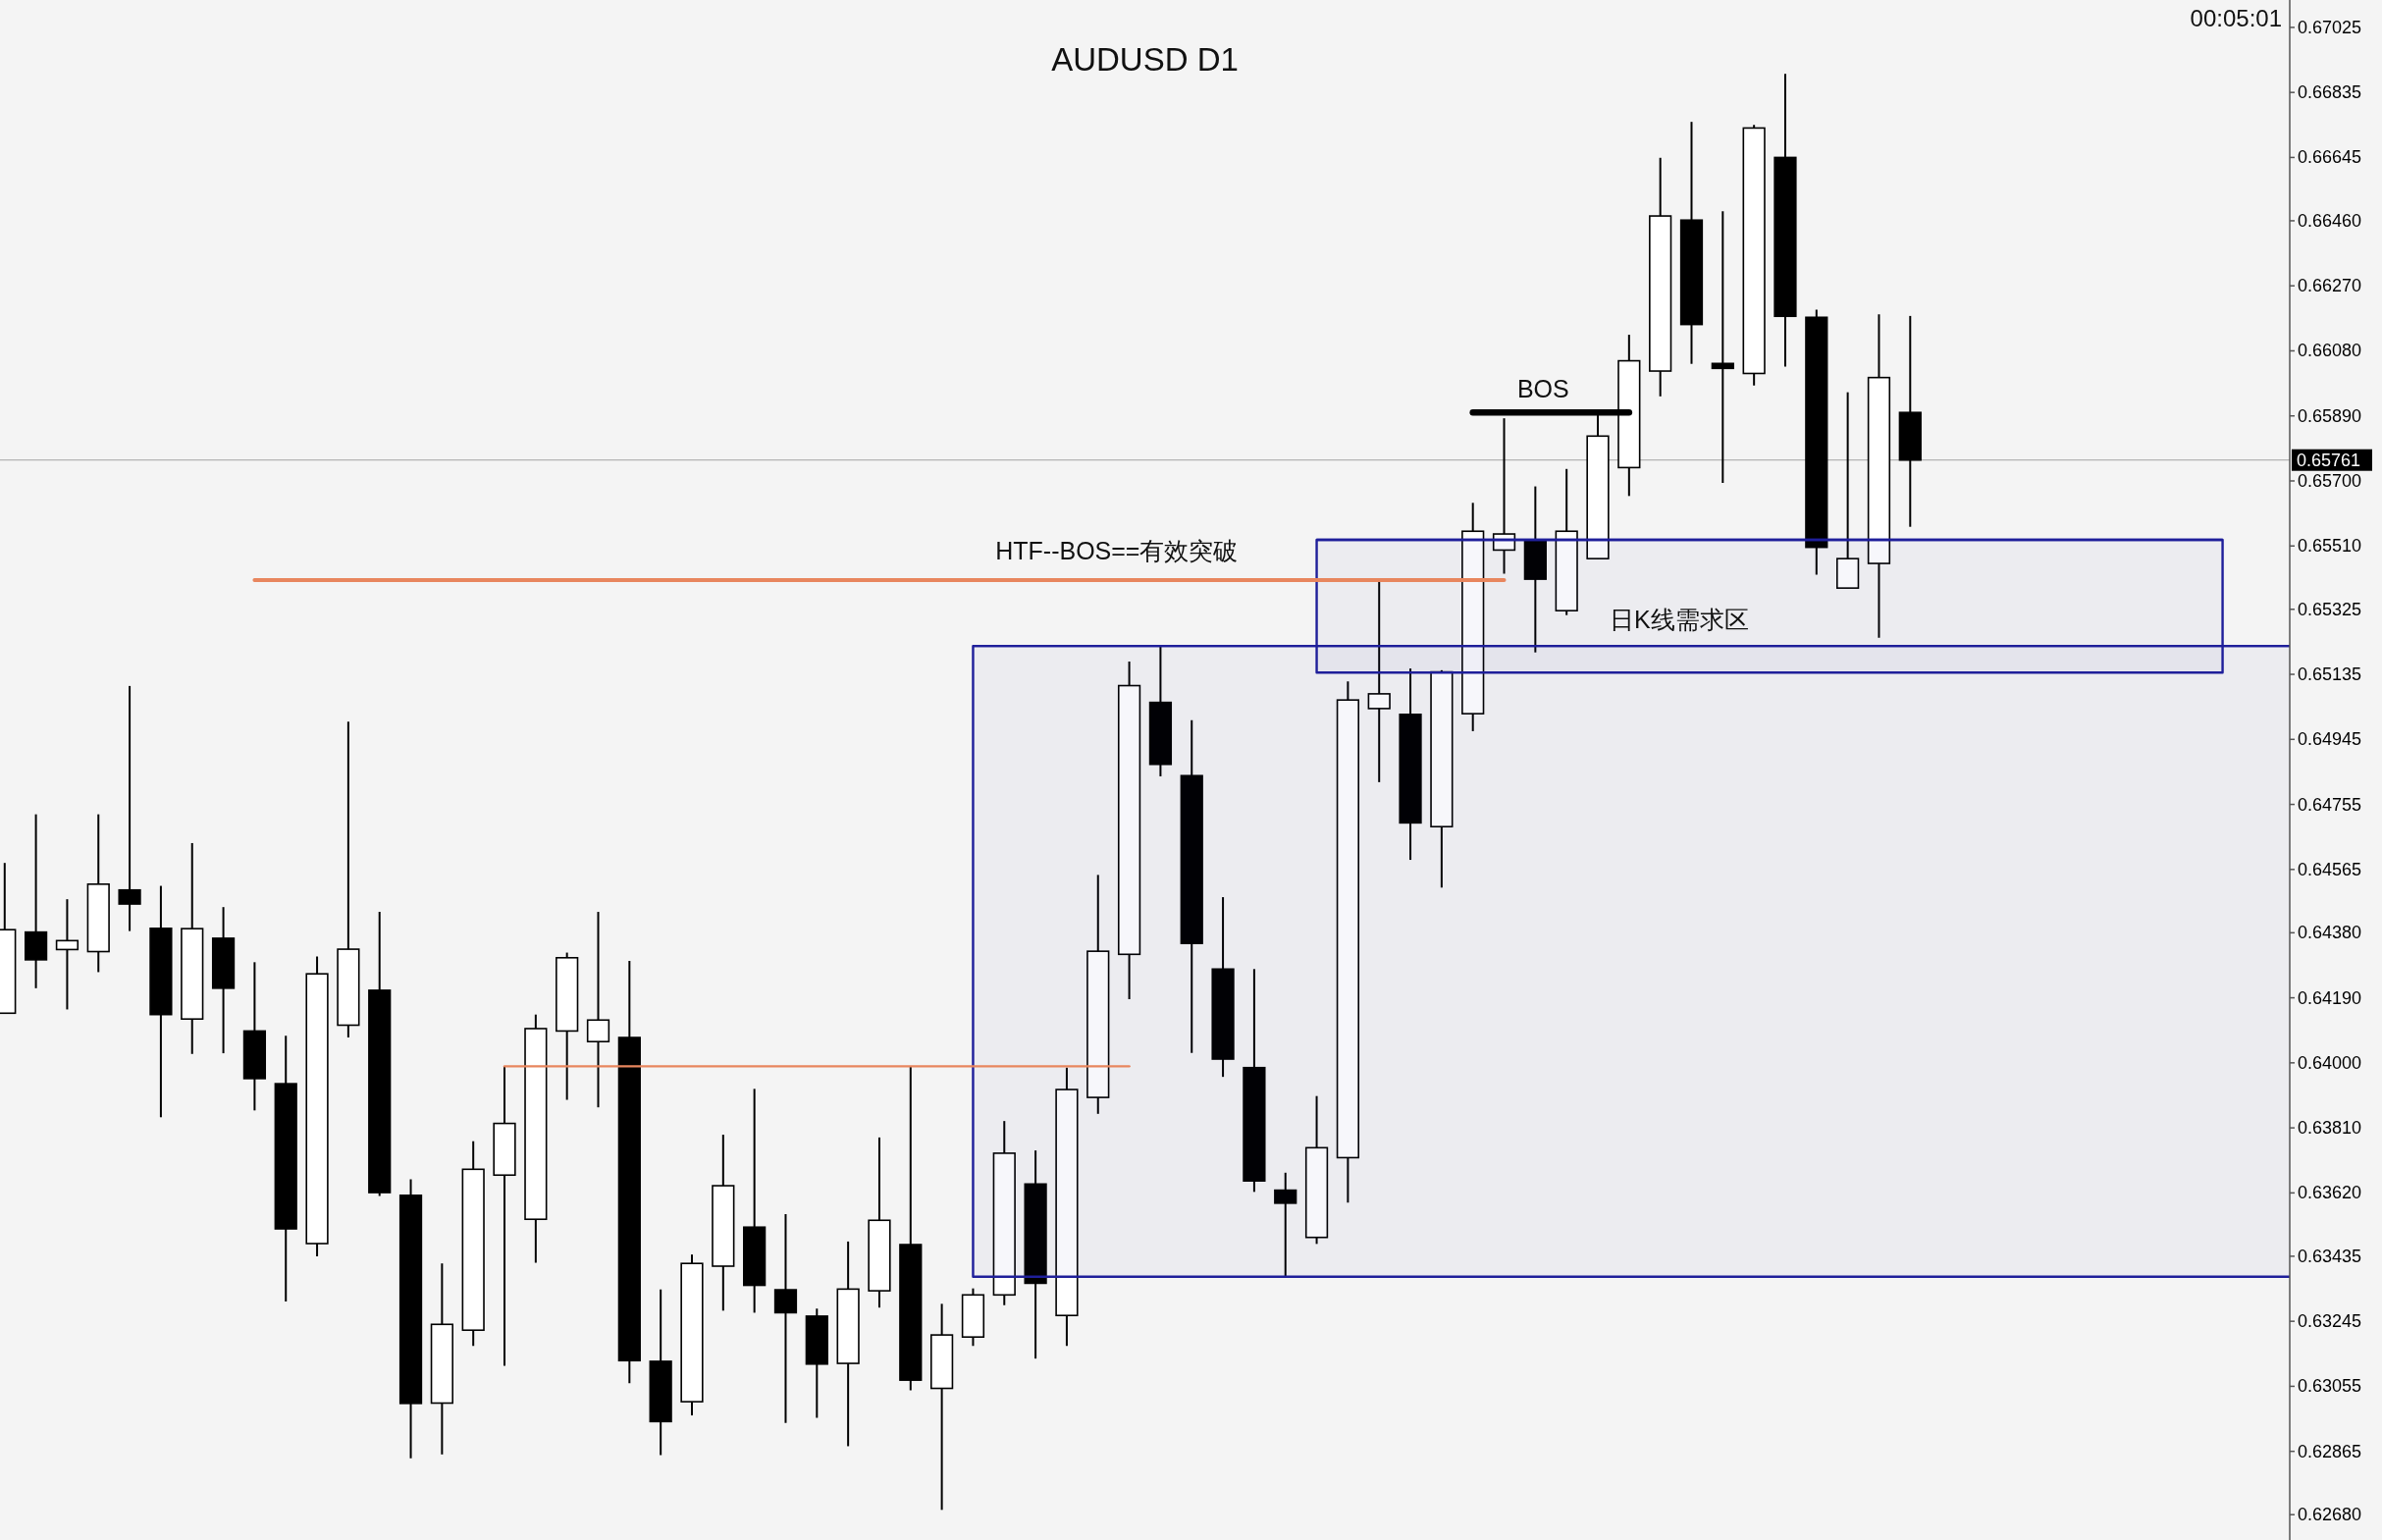 The height and width of the screenshot is (1540, 2382). What do you see at coordinates (2330, 1062) in the screenshot?
I see `y-tick-label: 0.64000` at bounding box center [2330, 1062].